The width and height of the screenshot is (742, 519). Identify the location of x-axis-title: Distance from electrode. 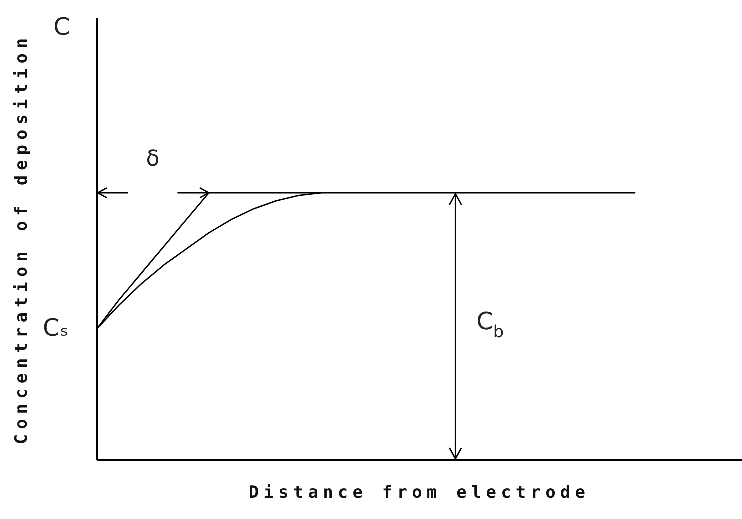
(419, 492).